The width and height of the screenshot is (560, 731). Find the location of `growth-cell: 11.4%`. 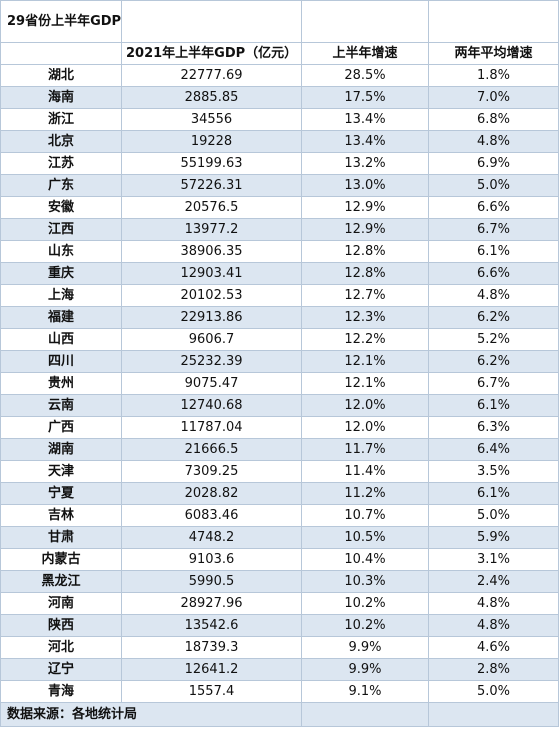

growth-cell: 11.4% is located at coordinates (365, 471).